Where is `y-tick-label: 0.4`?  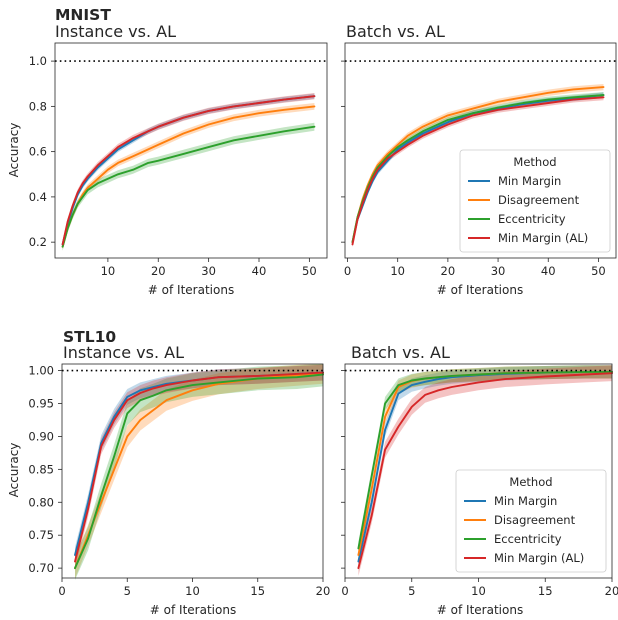
y-tick-label: 0.4 is located at coordinates (38, 197).